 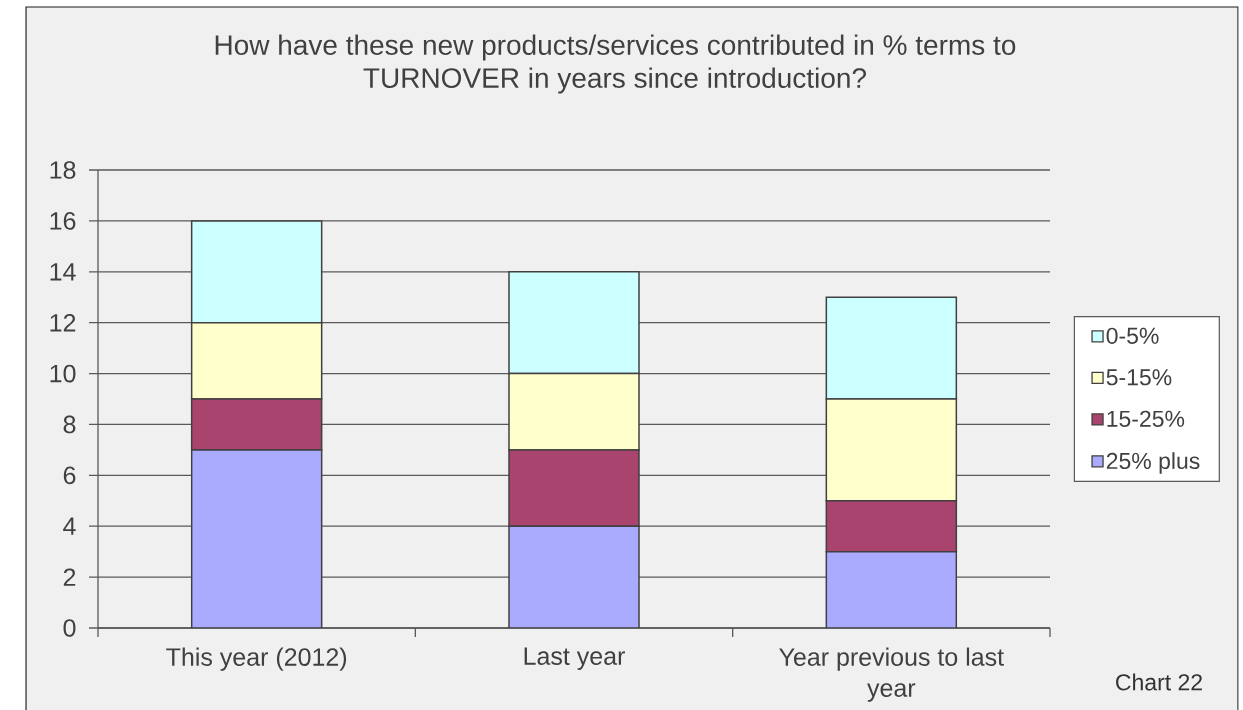 I want to click on y-tick-label: 0, so click(x=69, y=628).